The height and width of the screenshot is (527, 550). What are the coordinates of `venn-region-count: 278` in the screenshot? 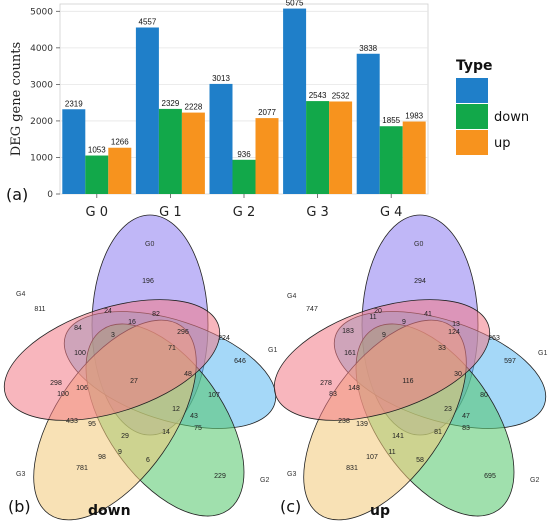 It's located at (326, 383).